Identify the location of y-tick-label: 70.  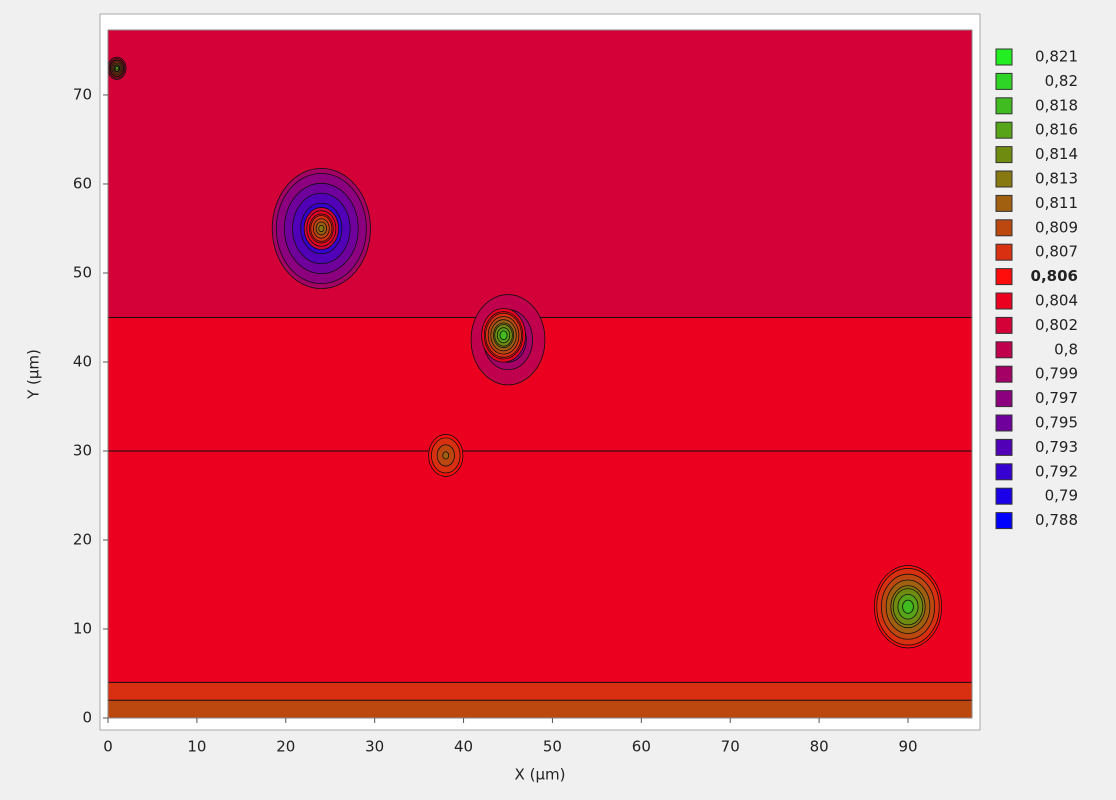
(82, 94).